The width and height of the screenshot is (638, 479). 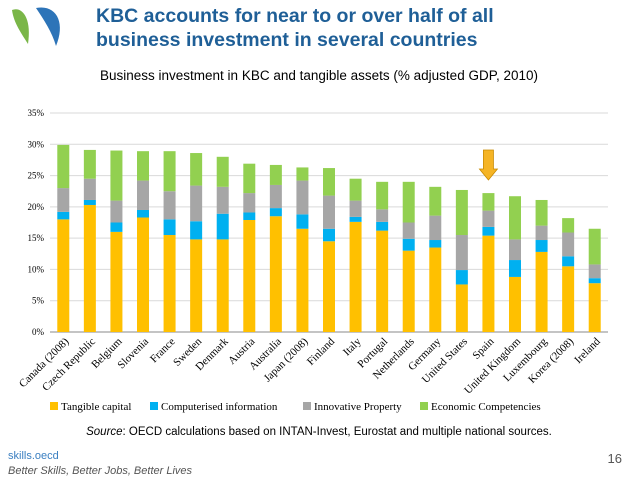 I want to click on y-tick-label: 10%, so click(x=36, y=269).